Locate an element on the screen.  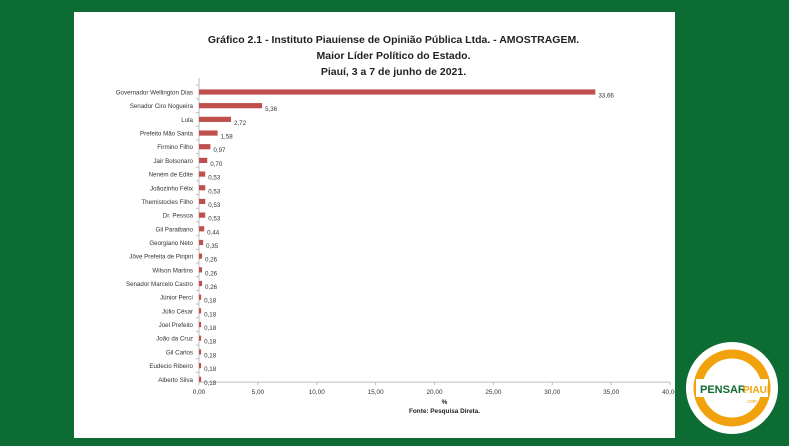
category-label: Gil Paraibano is located at coordinates (175, 229).